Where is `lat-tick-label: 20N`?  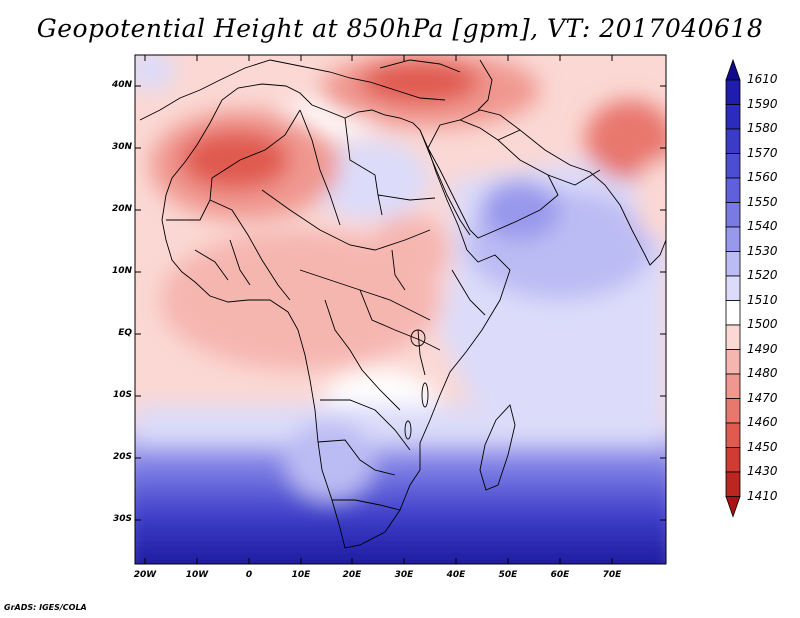 lat-tick-label: 20N is located at coordinates (121, 209).